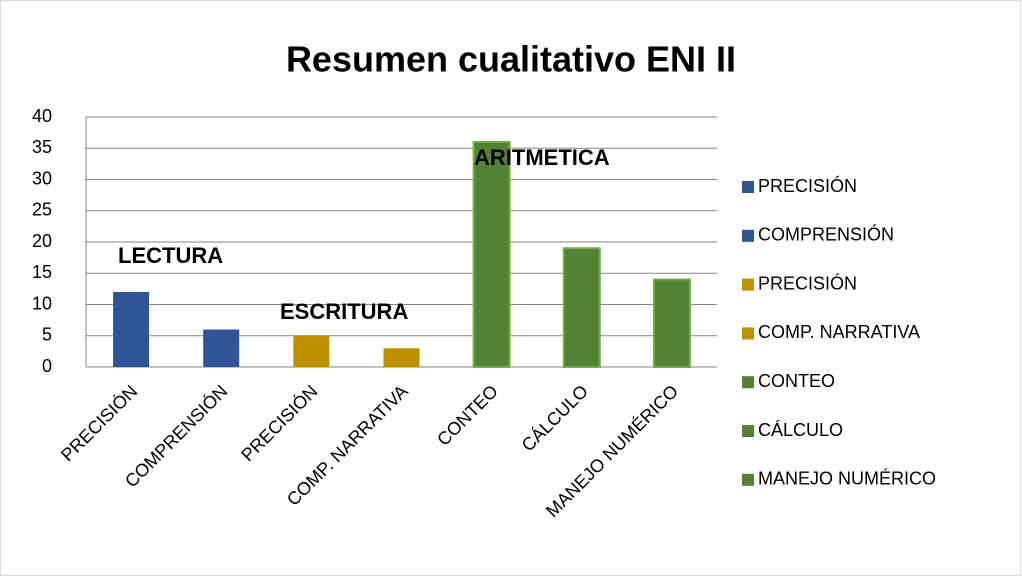 This screenshot has height=577, width=1022. What do you see at coordinates (42, 241) in the screenshot?
I see `y-tick-label: 20` at bounding box center [42, 241].